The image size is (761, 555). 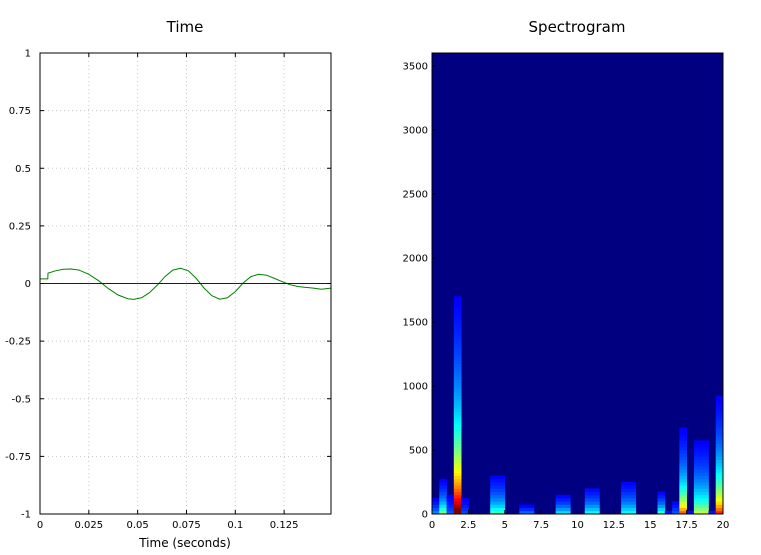 I want to click on x-tick-label: 17.5, so click(x=686, y=525).